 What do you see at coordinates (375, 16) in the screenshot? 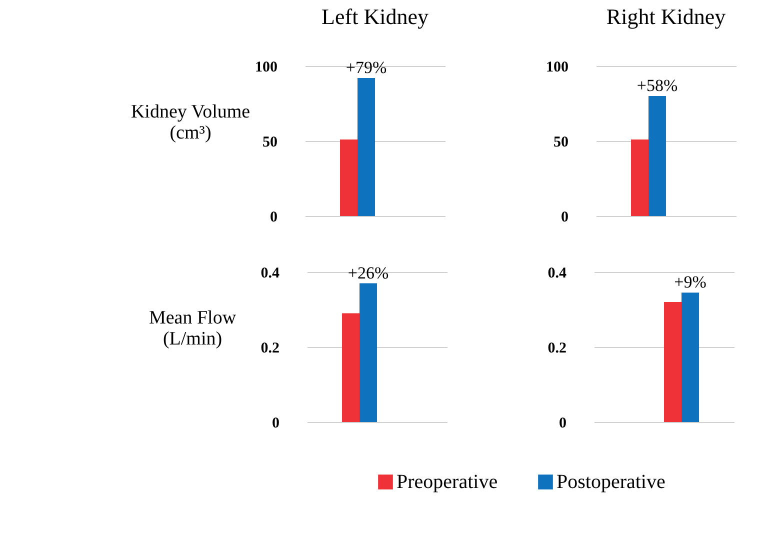
I see `chart-title: Left Kidney` at bounding box center [375, 16].